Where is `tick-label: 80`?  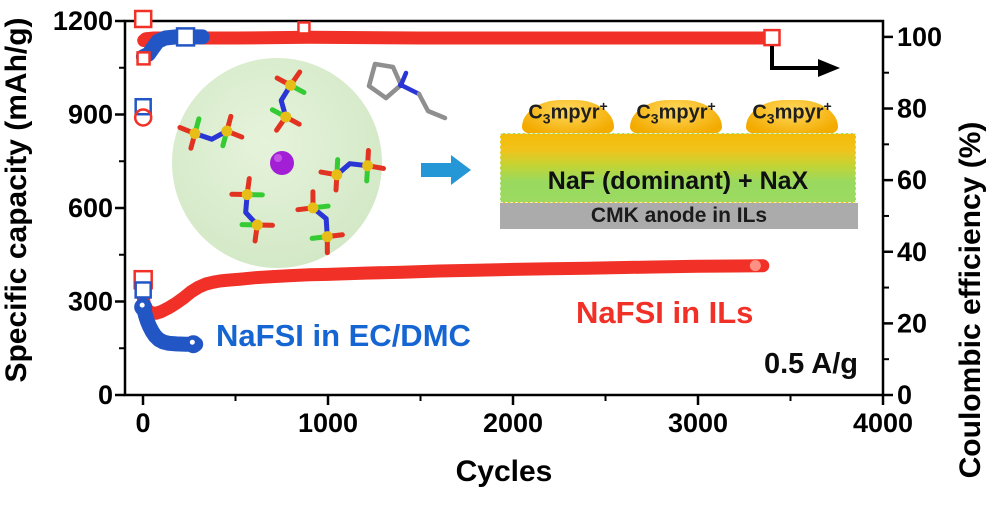
tick-label: 80 is located at coordinates (912, 109).